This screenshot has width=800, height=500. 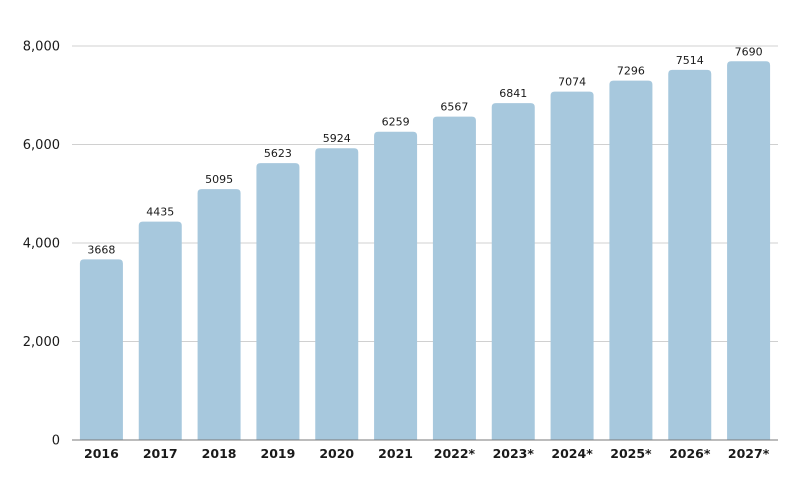 What do you see at coordinates (690, 453) in the screenshot?
I see `x-tick-label: 2026*` at bounding box center [690, 453].